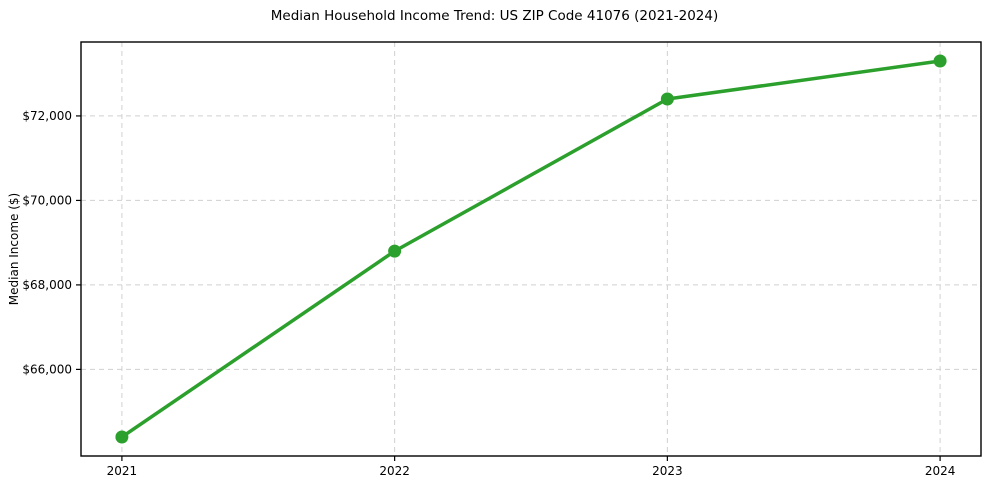  Describe the element at coordinates (394, 471) in the screenshot. I see `x-tick-label: 2022` at that location.